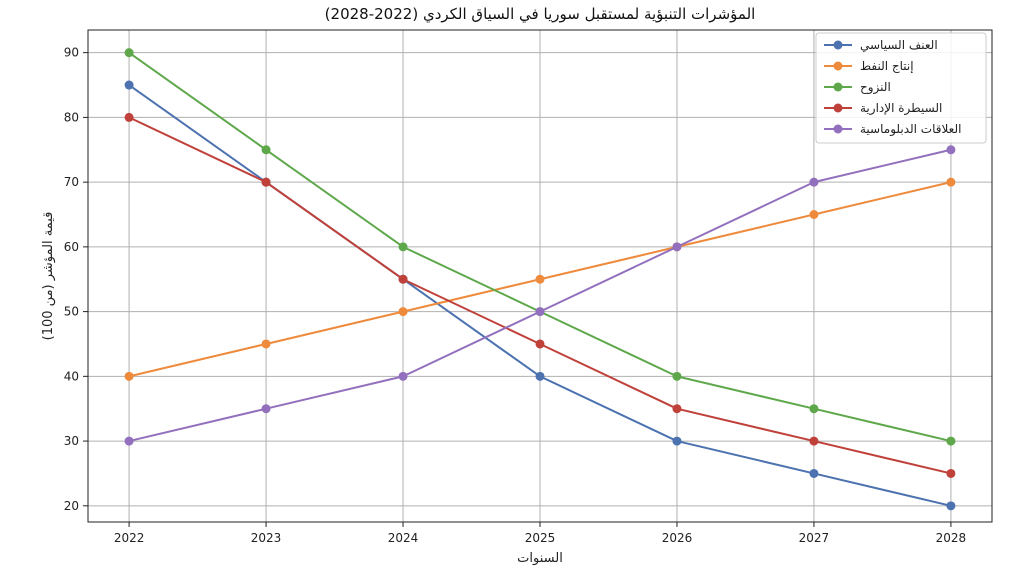 The height and width of the screenshot is (574, 1024). What do you see at coordinates (899, 45) in the screenshot?
I see `legend-label: العنف السياسي` at bounding box center [899, 45].